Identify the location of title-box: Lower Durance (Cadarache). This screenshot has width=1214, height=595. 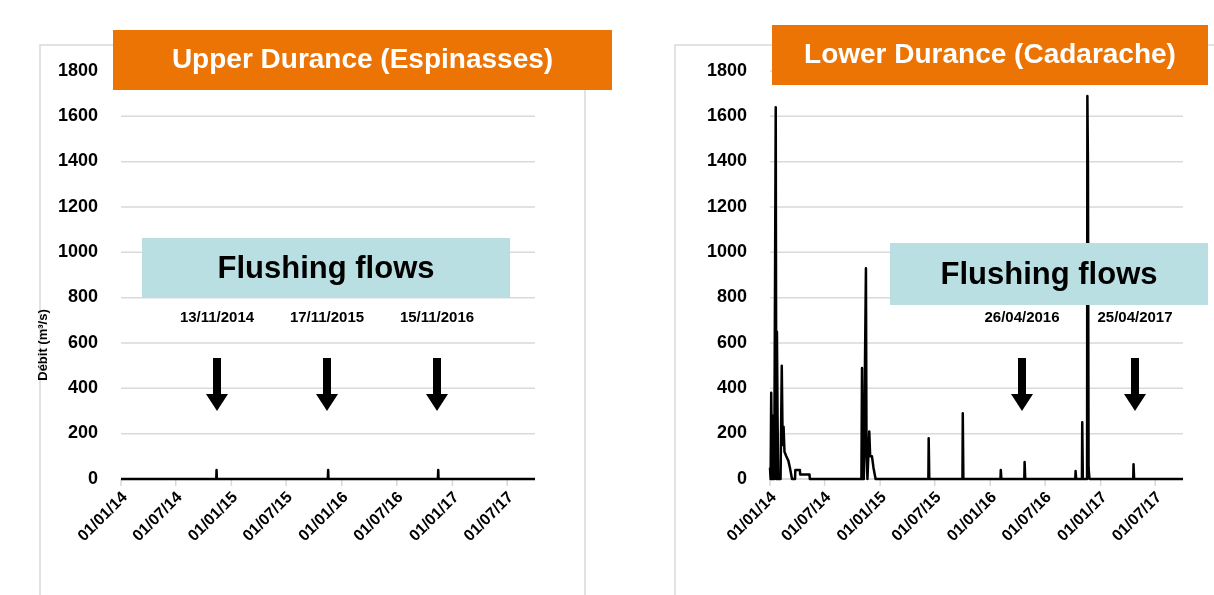
(990, 55).